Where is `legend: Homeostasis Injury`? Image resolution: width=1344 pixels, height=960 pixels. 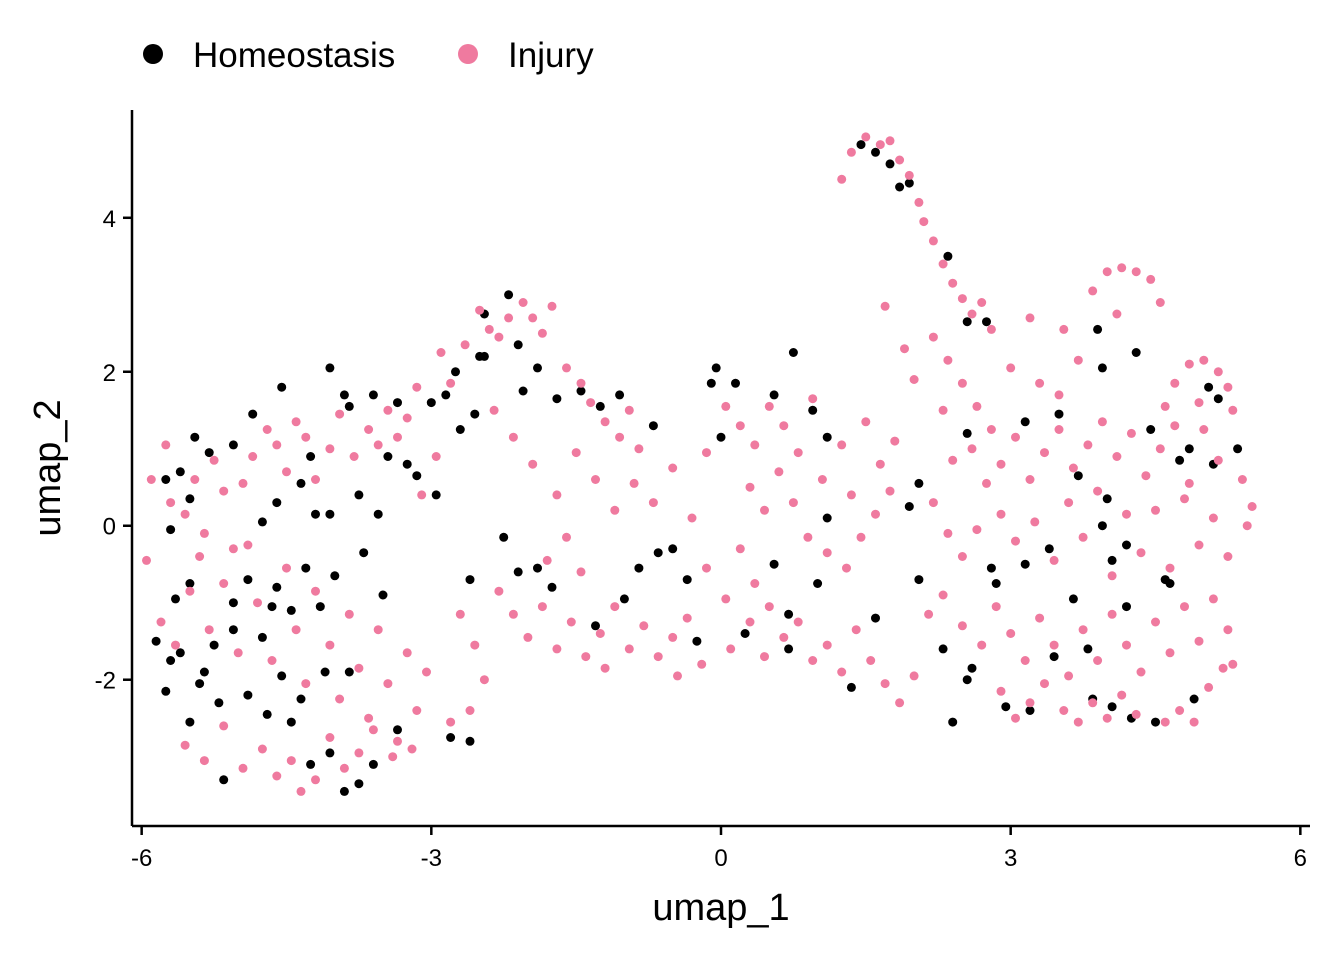
legend: Homeostasis Injury is located at coordinates (368, 55).